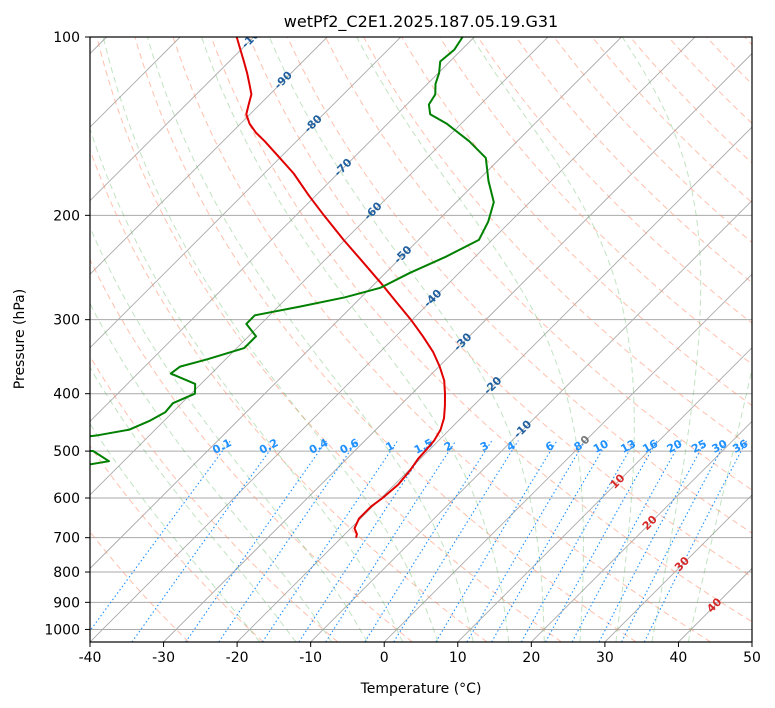 Image resolution: width=775 pixels, height=708 pixels. I want to click on y-tick-label: 100, so click(66, 38).